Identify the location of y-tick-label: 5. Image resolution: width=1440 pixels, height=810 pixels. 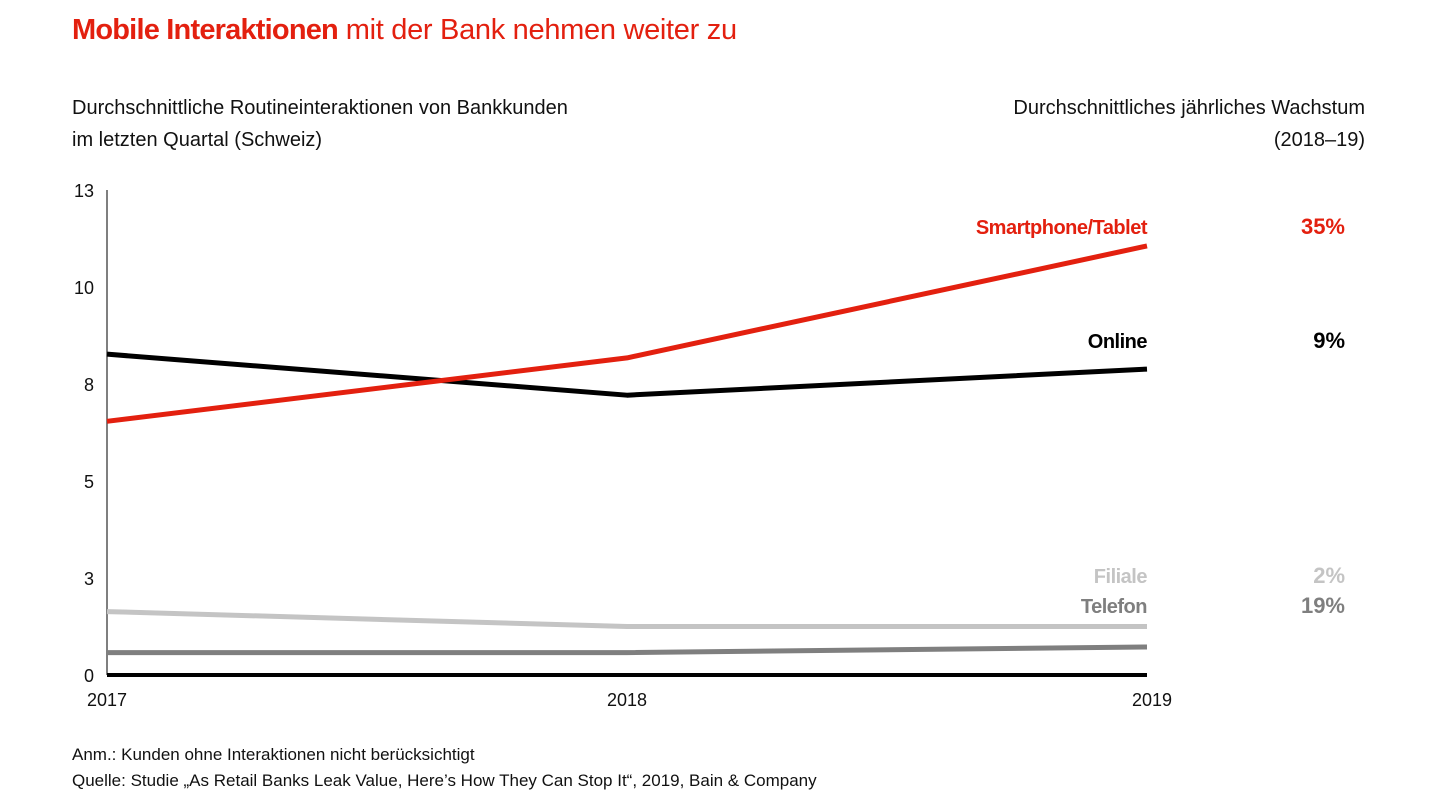
(89, 482).